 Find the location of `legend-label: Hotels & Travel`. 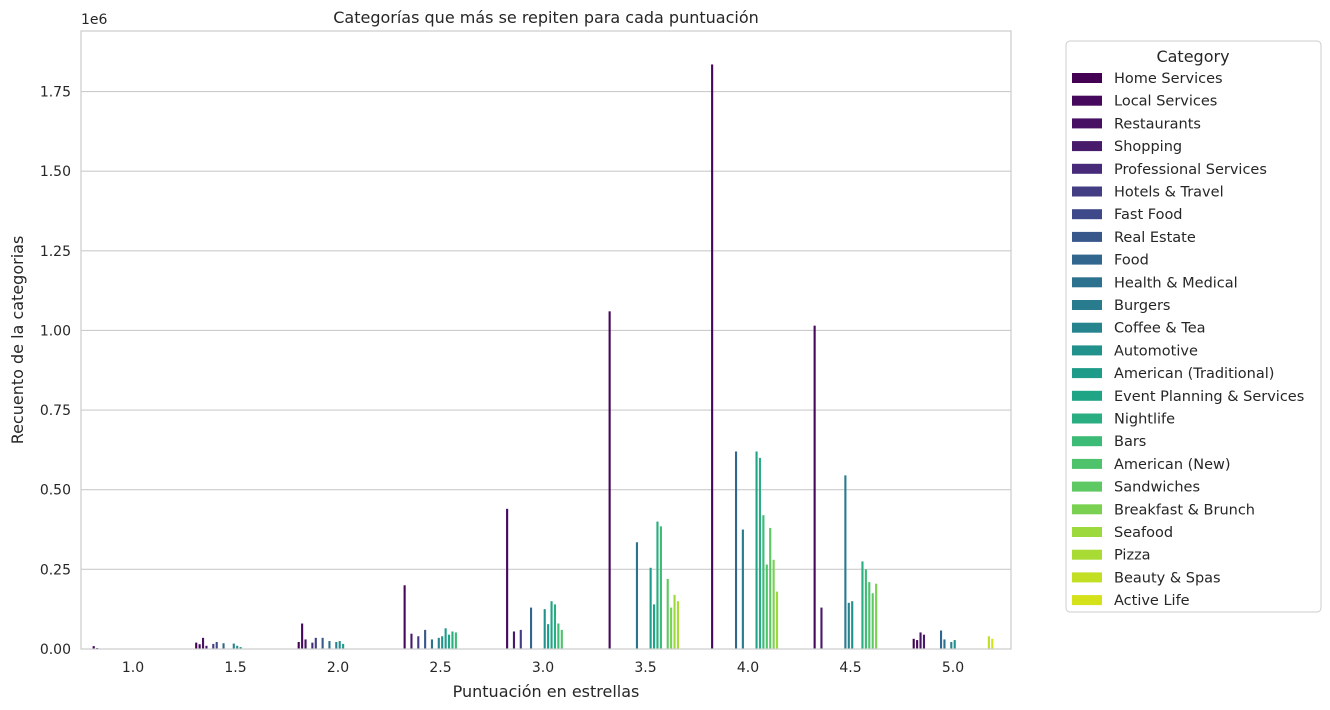

legend-label: Hotels & Travel is located at coordinates (1169, 193).